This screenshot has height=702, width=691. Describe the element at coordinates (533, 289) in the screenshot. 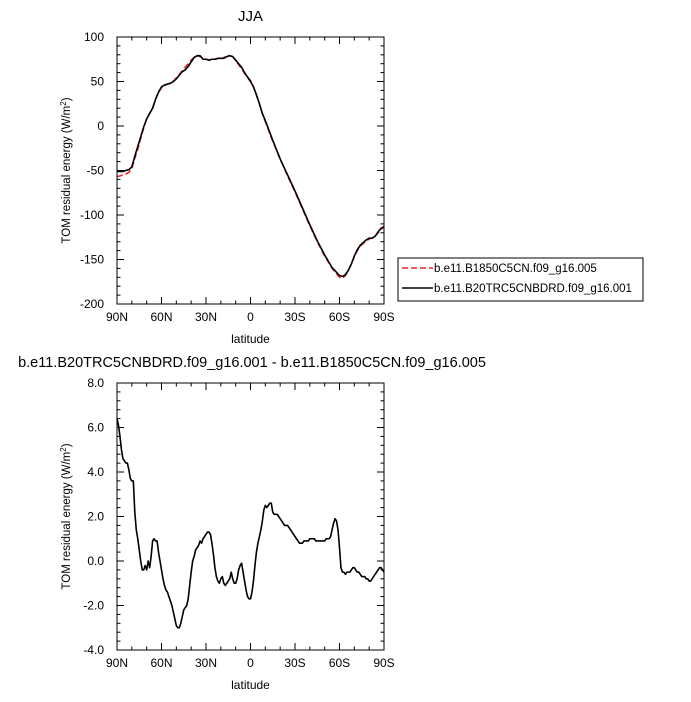

I see `legend-label-1: b.e11.B20TRC5CNBDRD.f09_g16.001` at that location.